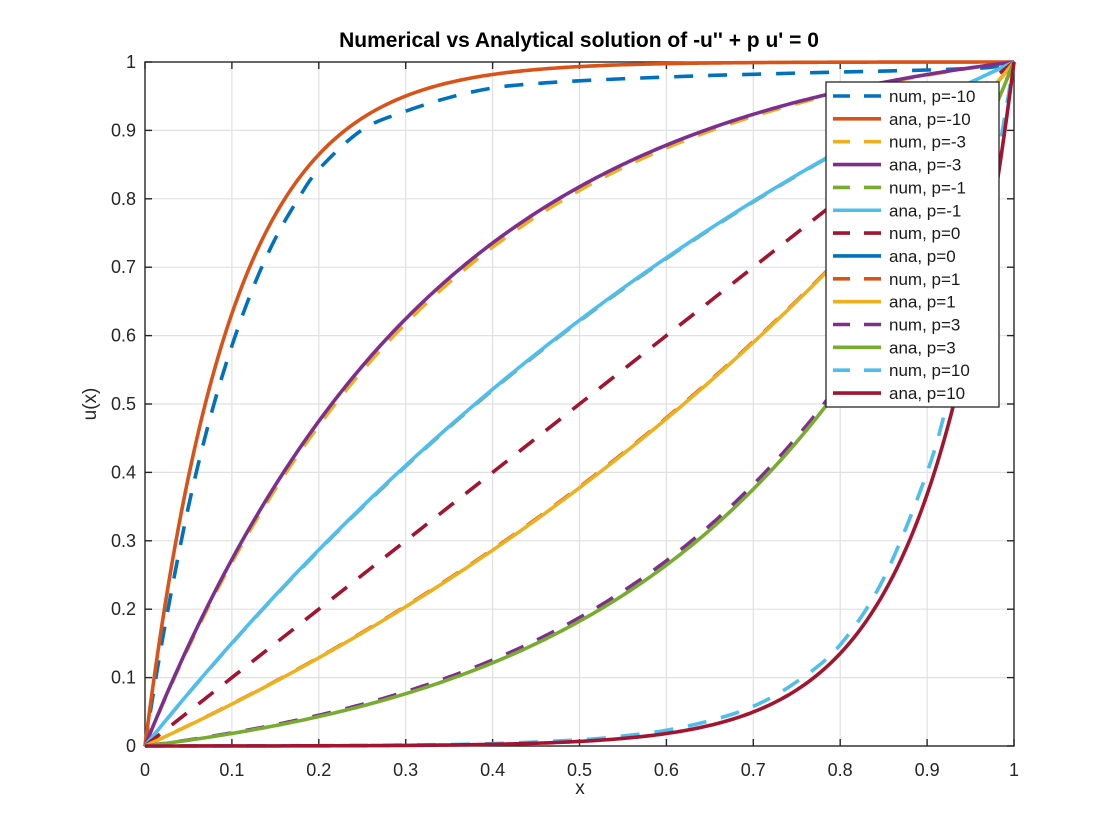 The image size is (1120, 840). What do you see at coordinates (123, 336) in the screenshot?
I see `y-tick-label-0.6: 0.6` at bounding box center [123, 336].